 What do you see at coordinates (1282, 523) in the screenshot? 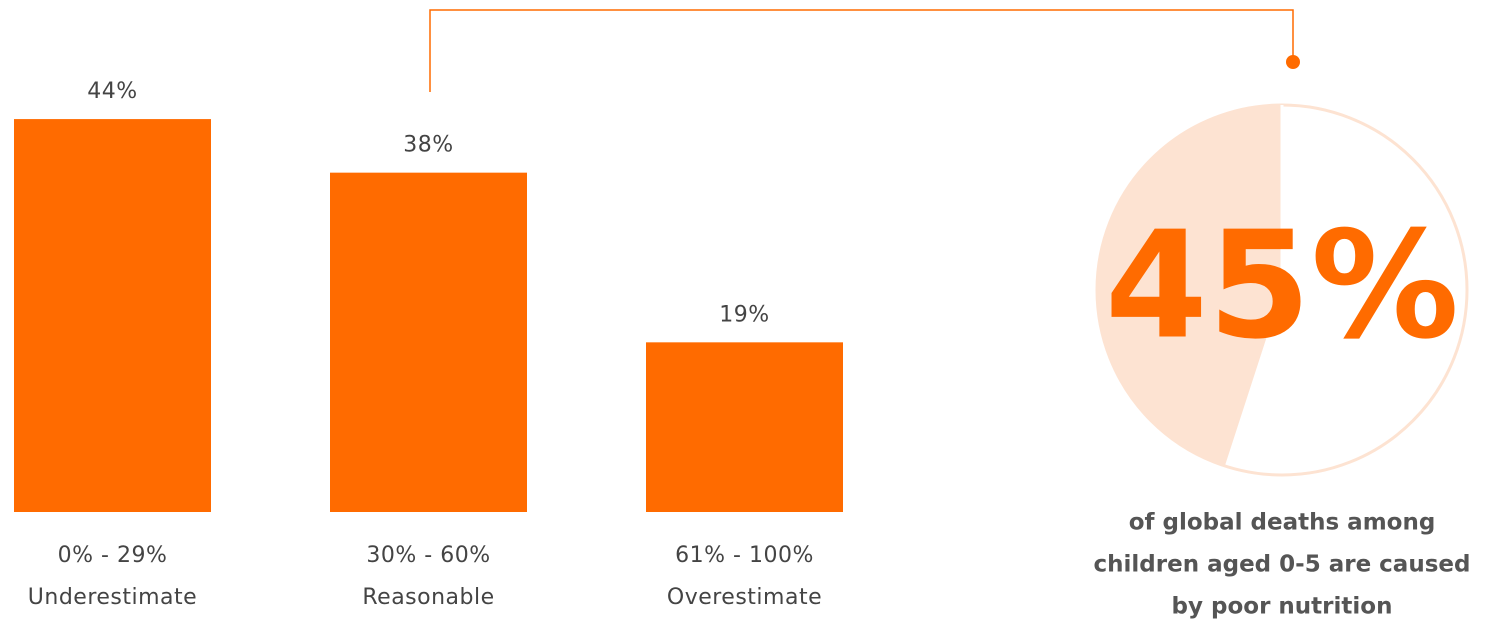
I see `caption: of global deaths among` at bounding box center [1282, 523].